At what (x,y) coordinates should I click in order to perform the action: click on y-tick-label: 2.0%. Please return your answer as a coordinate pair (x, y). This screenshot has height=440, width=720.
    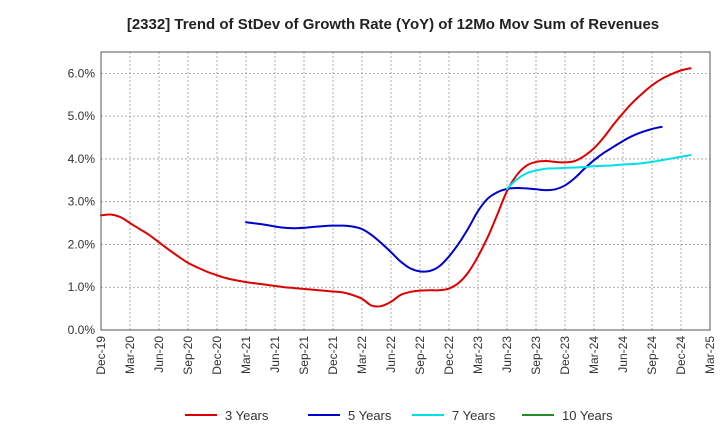
    Looking at the image, I should click on (82, 244).